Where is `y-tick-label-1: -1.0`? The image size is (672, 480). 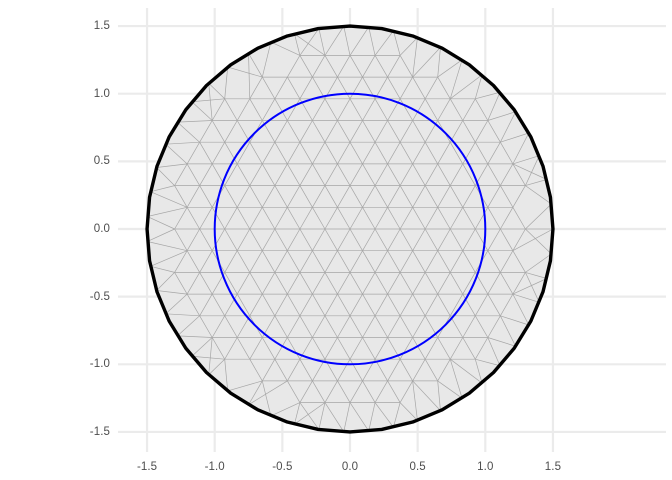
y-tick-label-1: -1.0 is located at coordinates (99, 364).